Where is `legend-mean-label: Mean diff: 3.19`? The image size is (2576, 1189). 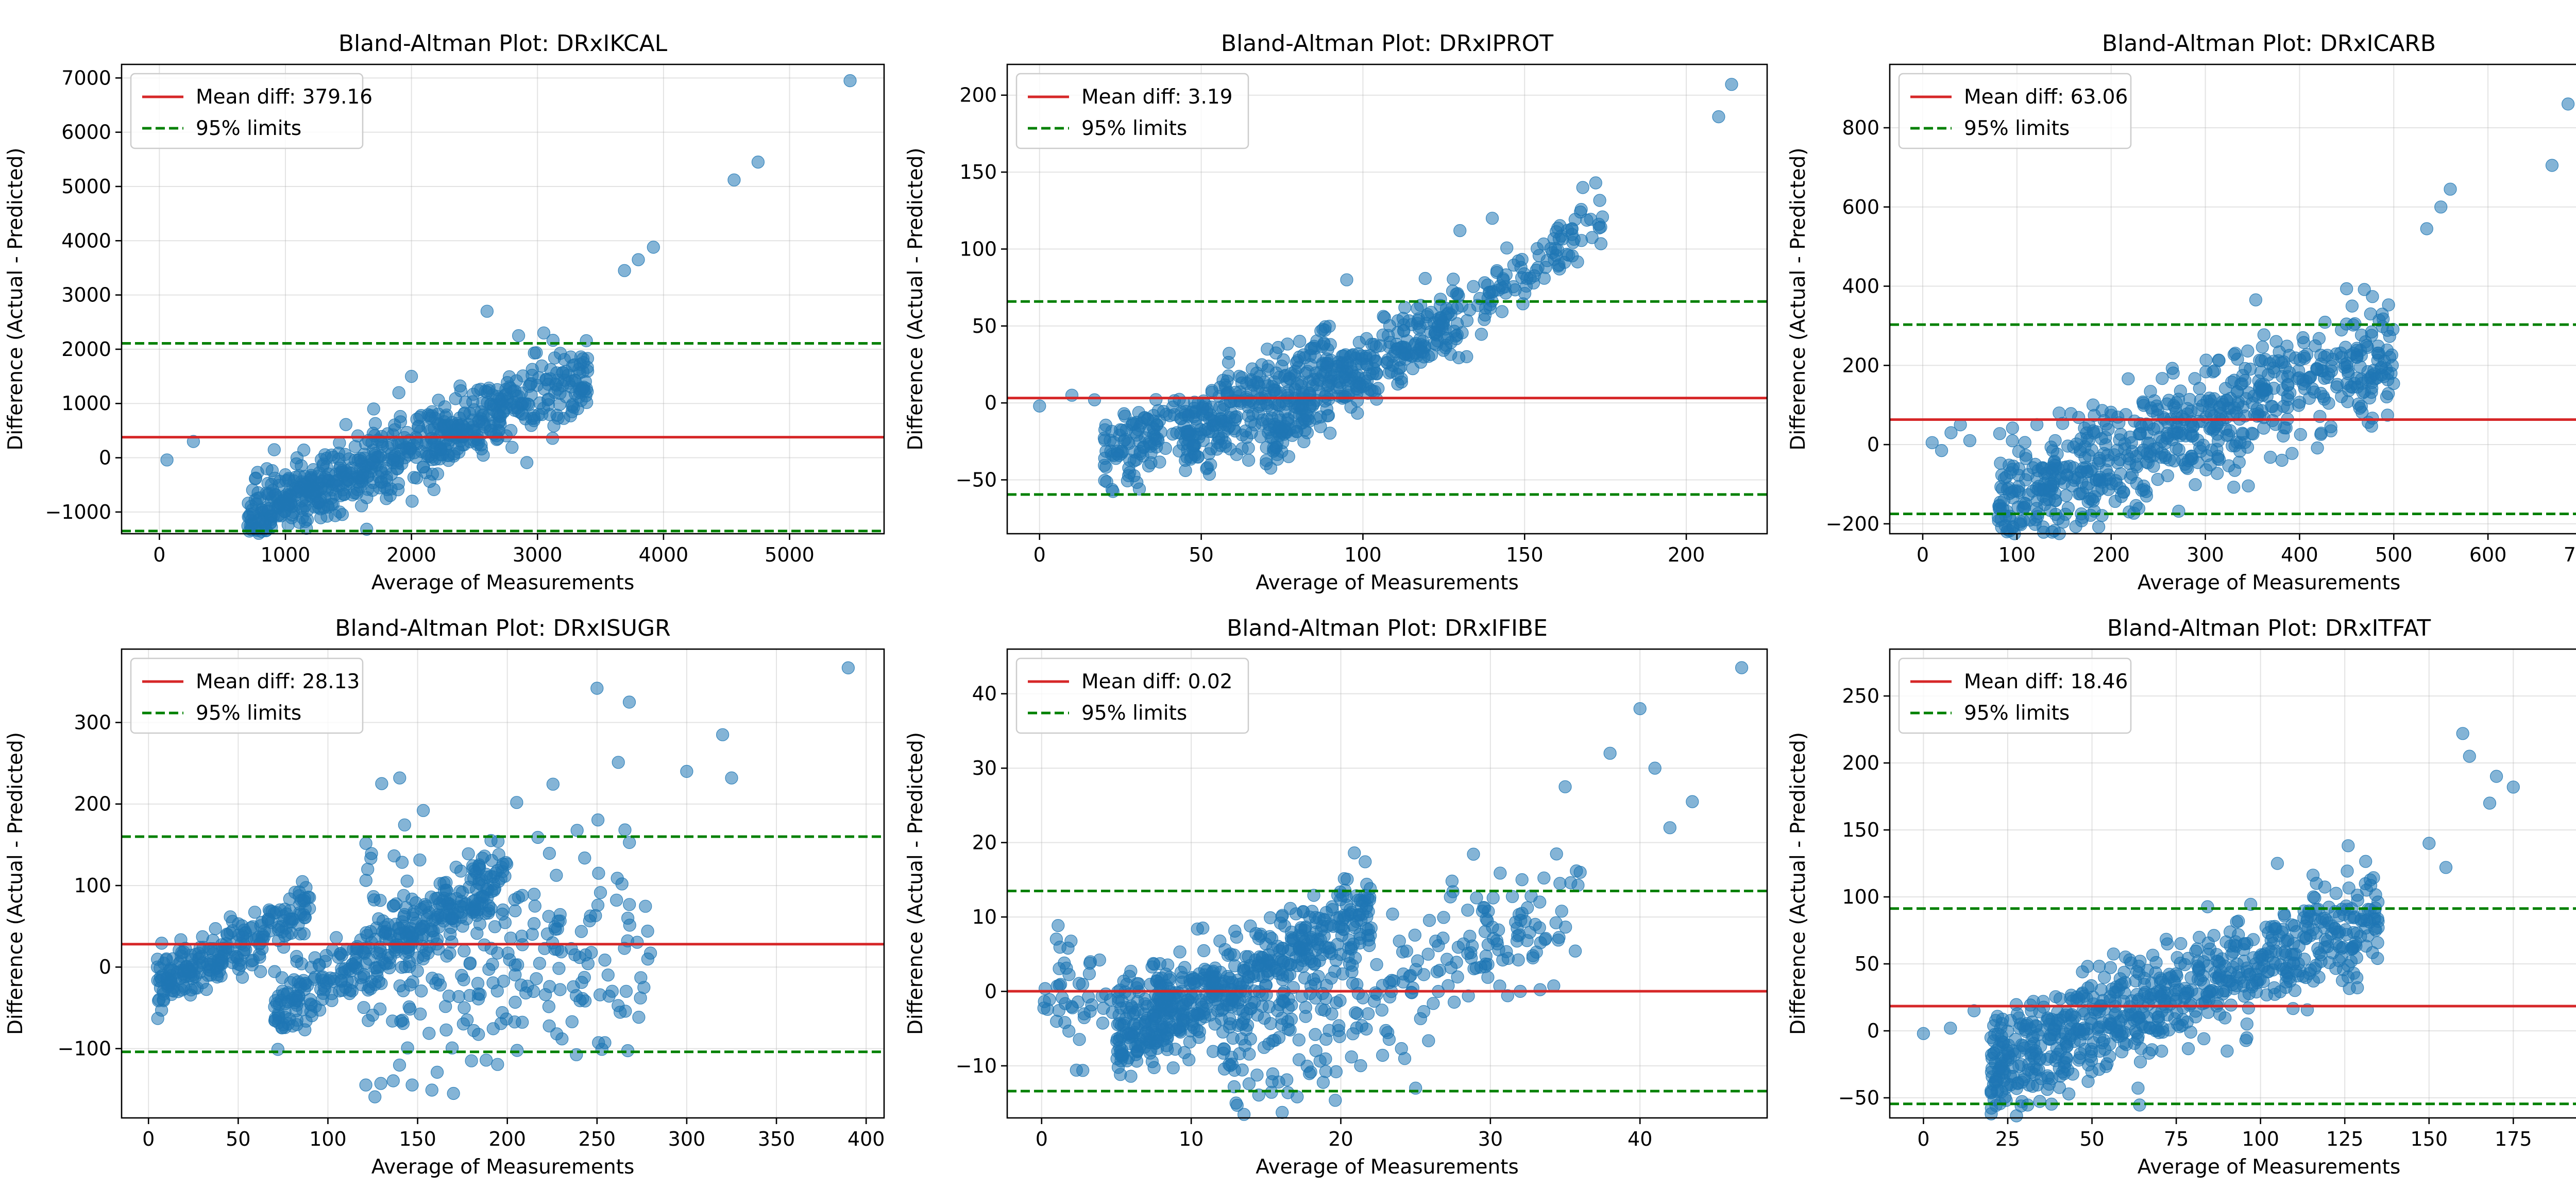
legend-mean-label: Mean diff: 3.19 is located at coordinates (1157, 97).